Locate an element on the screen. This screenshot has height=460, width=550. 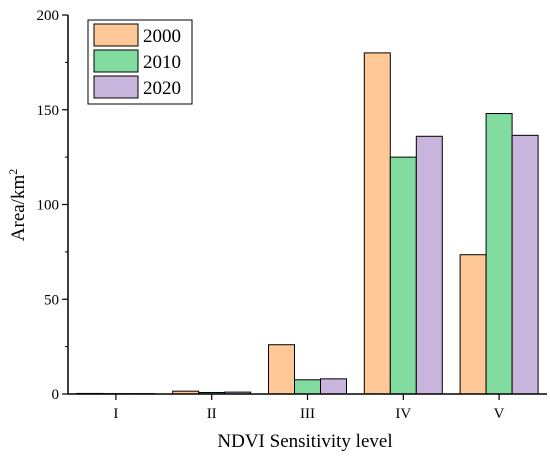
legend-swatch-2020 is located at coordinates (116, 87).